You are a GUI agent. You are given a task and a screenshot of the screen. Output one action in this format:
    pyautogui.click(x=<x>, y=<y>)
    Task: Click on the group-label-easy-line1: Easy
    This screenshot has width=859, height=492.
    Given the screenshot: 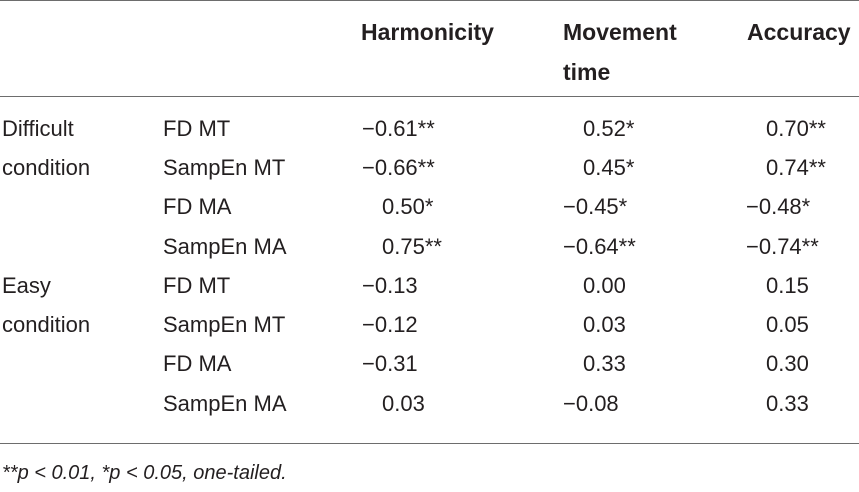 What is the action you would take?
    pyautogui.click(x=26, y=285)
    